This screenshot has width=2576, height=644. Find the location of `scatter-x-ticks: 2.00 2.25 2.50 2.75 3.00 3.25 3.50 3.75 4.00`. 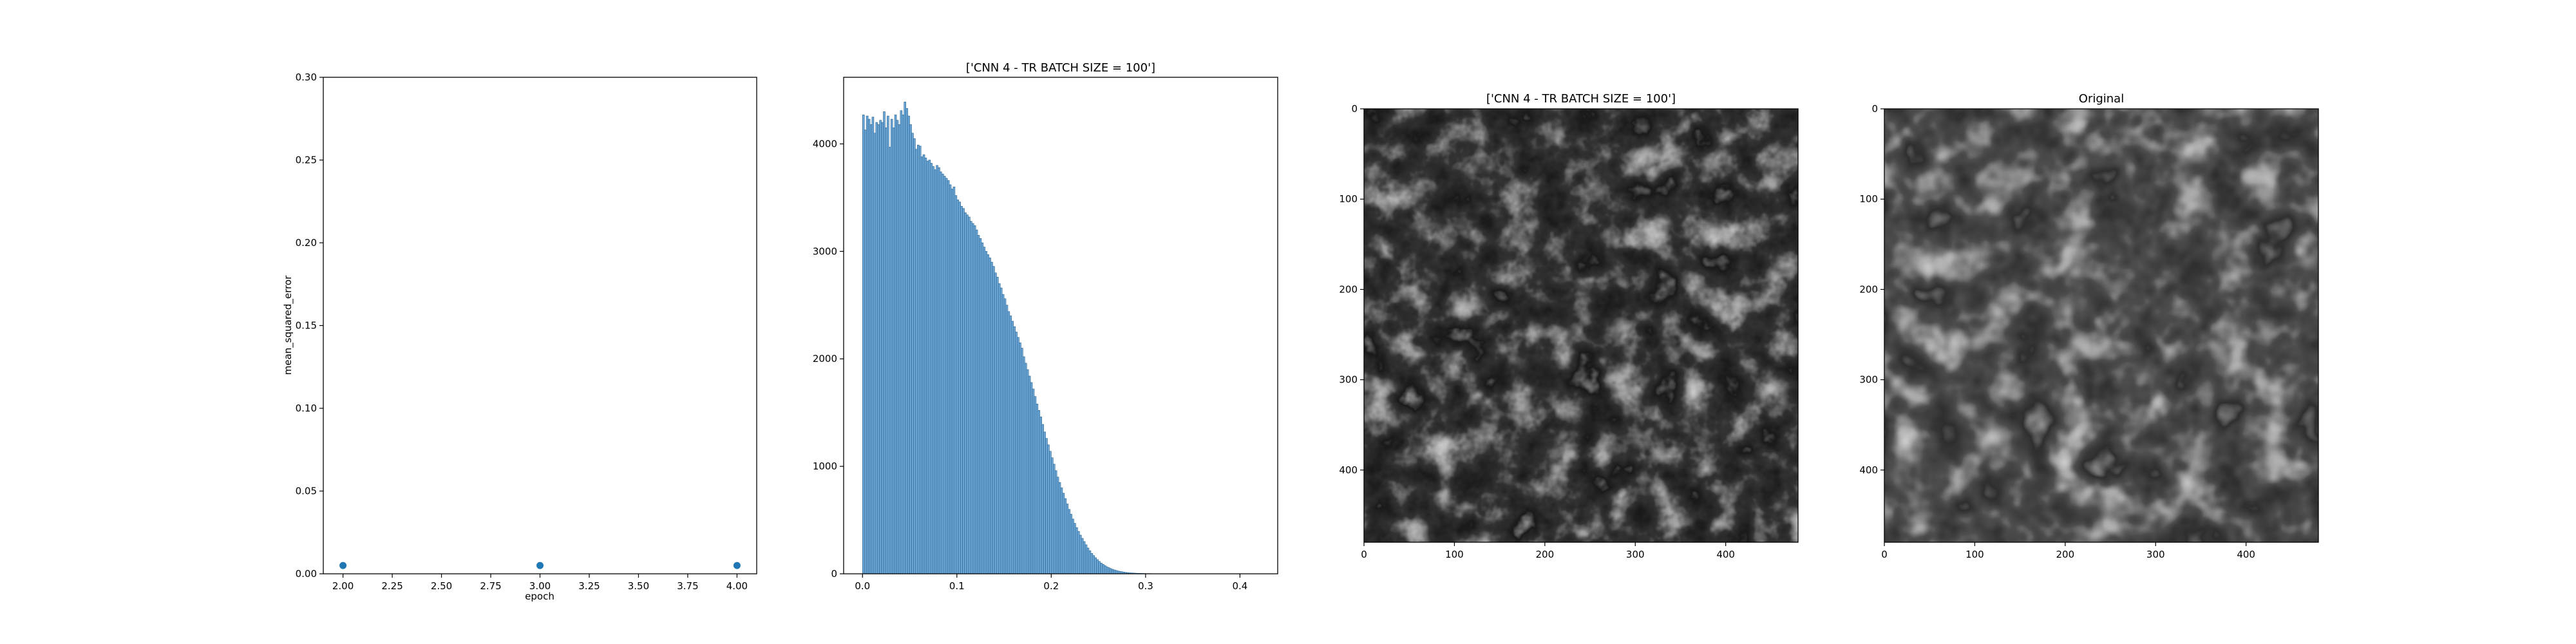

scatter-x-ticks: 2.00 2.25 2.50 2.75 3.00 3.25 3.50 3.75 4.00 is located at coordinates (540, 583).